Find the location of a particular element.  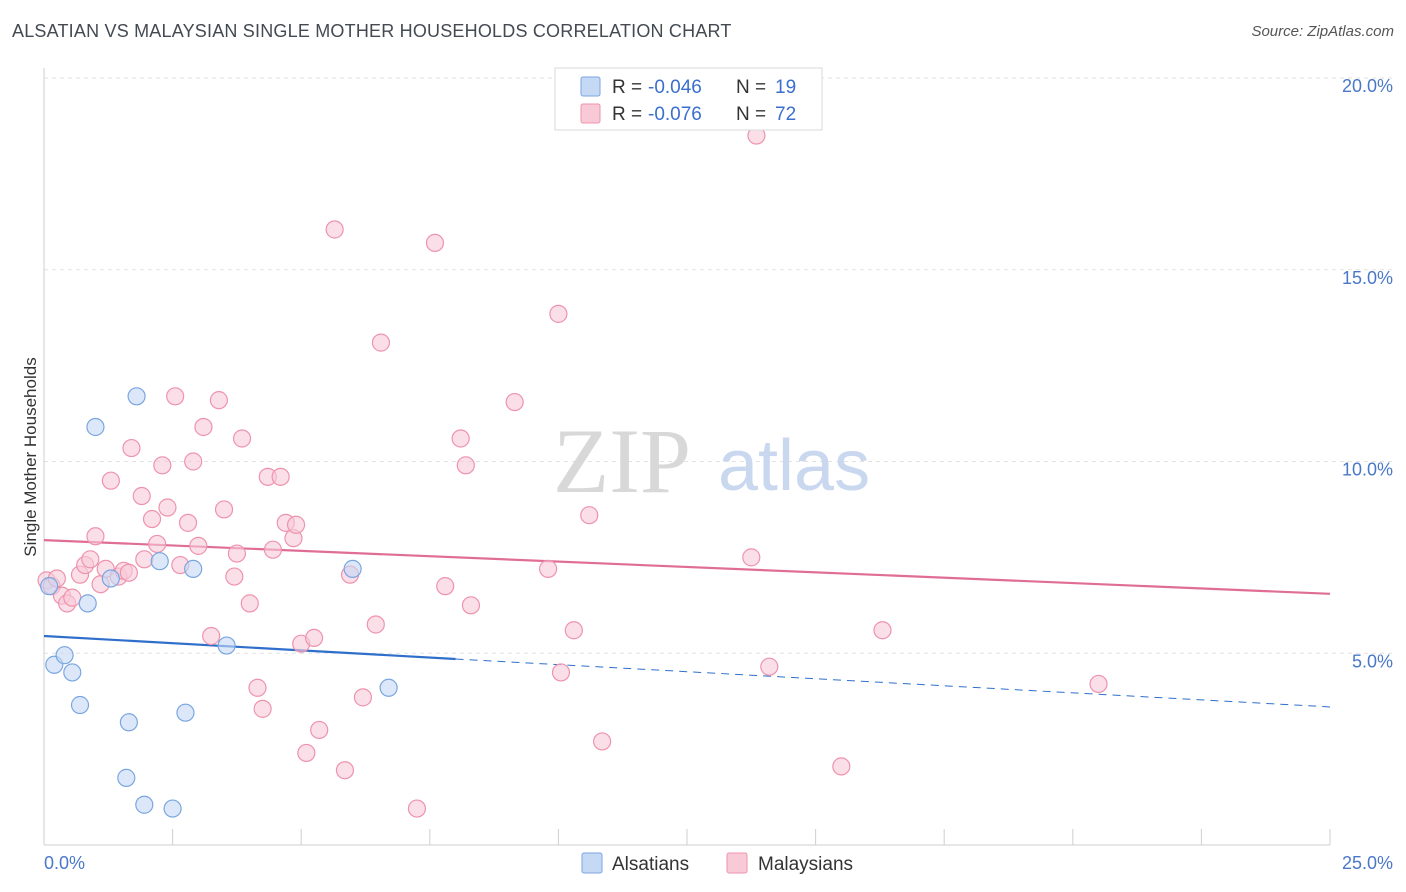

legend-n-label-2: N = is located at coordinates (751, 114).